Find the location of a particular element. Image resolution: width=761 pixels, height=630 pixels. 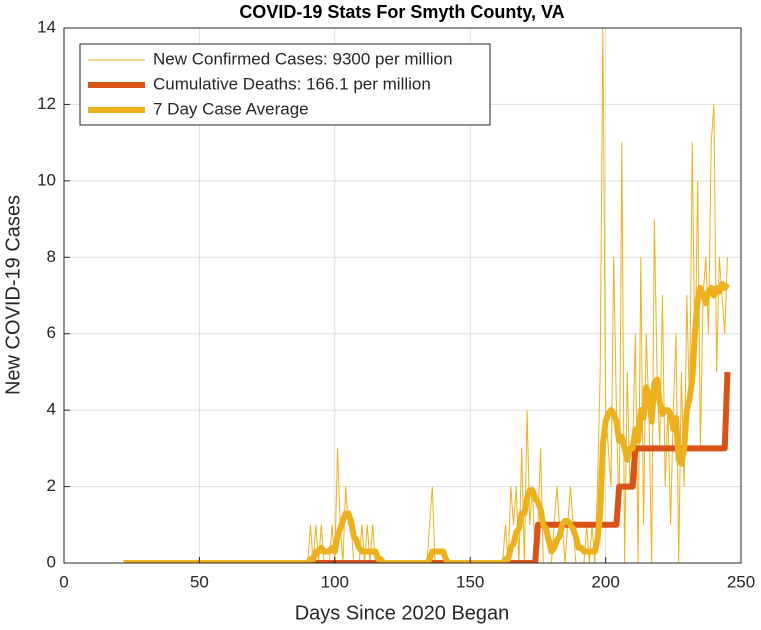

y-tick-label: 2 is located at coordinates (51, 485).